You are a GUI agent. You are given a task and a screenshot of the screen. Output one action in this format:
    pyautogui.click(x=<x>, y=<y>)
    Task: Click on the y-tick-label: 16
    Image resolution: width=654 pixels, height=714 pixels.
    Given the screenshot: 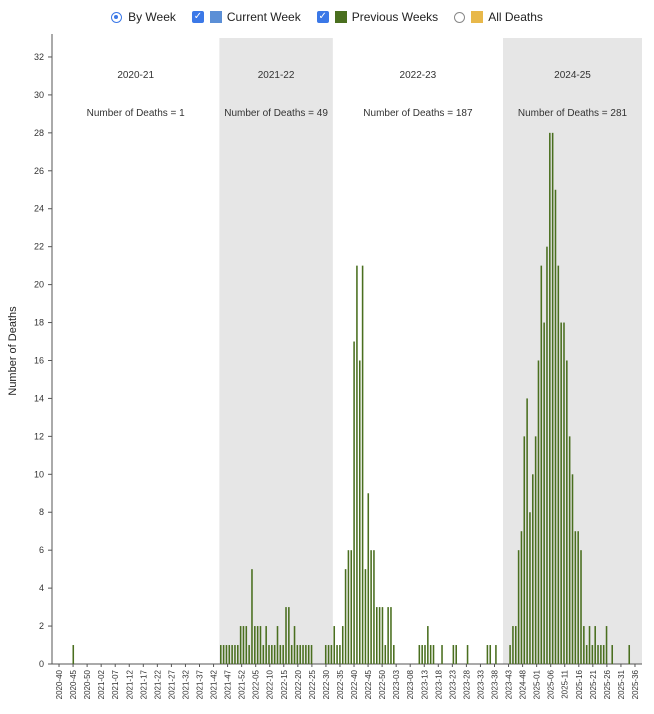 What is the action you would take?
    pyautogui.click(x=39, y=360)
    